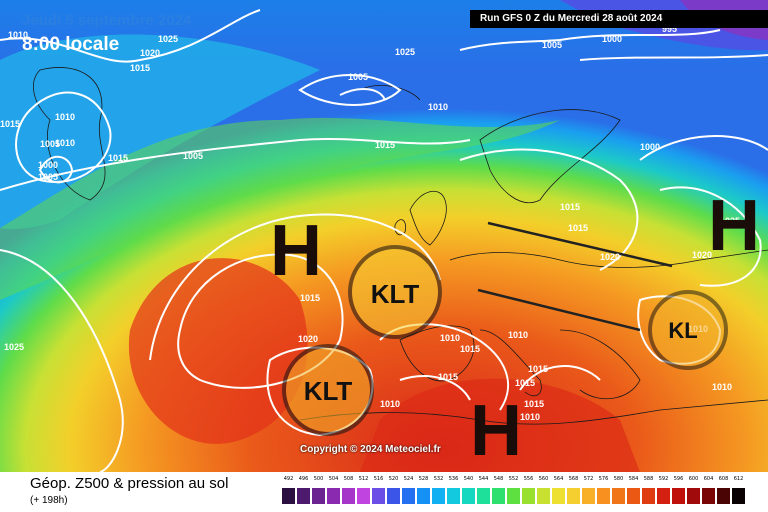 The image size is (768, 512). What do you see at coordinates (618, 479) in the screenshot?
I see `scale-label: 580` at bounding box center [618, 479].